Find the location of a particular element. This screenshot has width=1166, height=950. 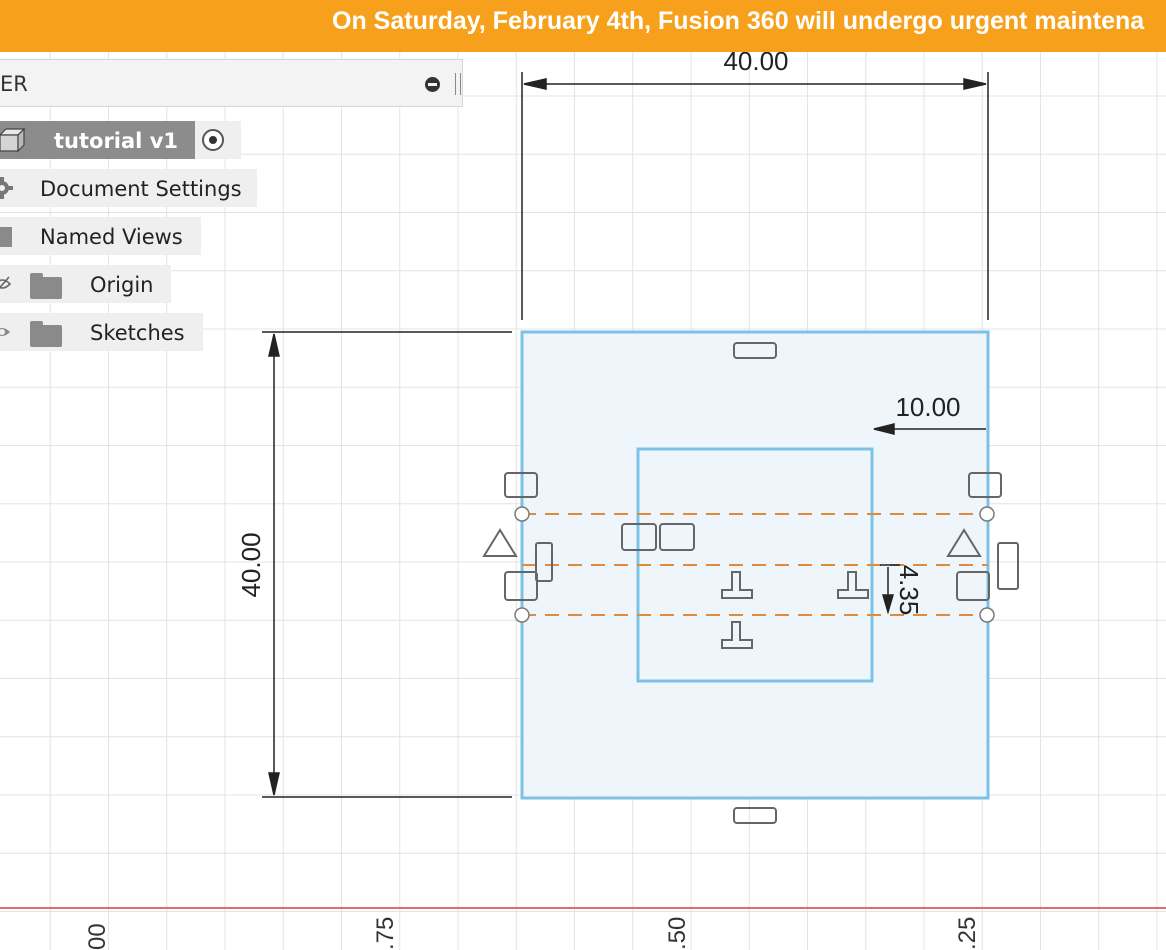

browser-item-root-radio-wrap is located at coordinates (218, 140).